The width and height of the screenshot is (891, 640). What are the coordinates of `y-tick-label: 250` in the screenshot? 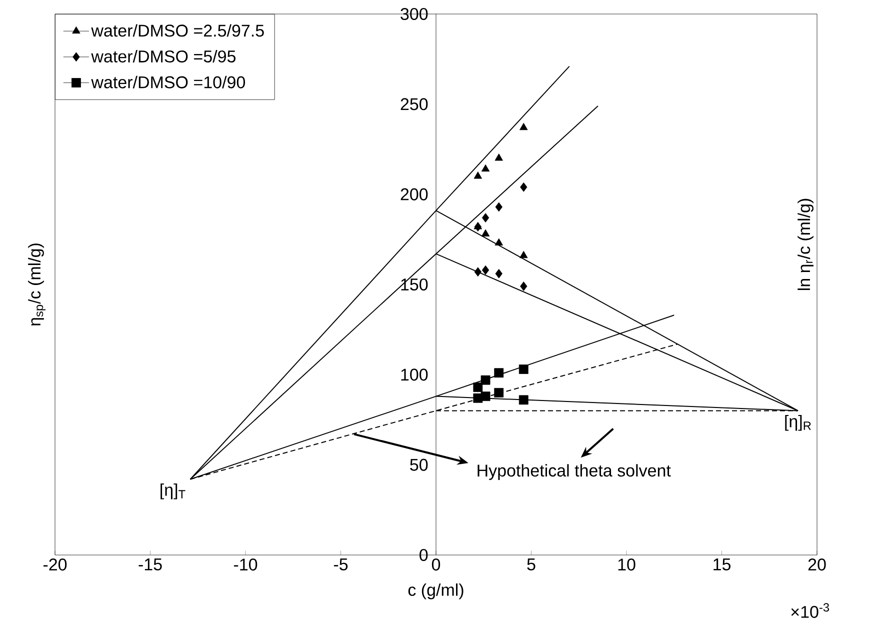 It's located at (414, 104).